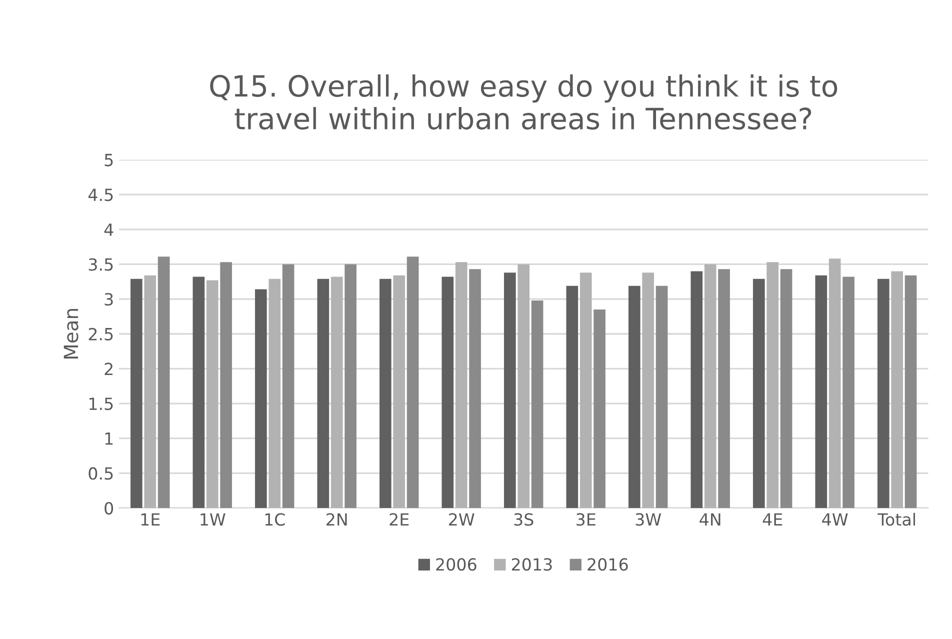 Image resolution: width=952 pixels, height=639 pixels. I want to click on x-tick-label: 3W, so click(649, 519).